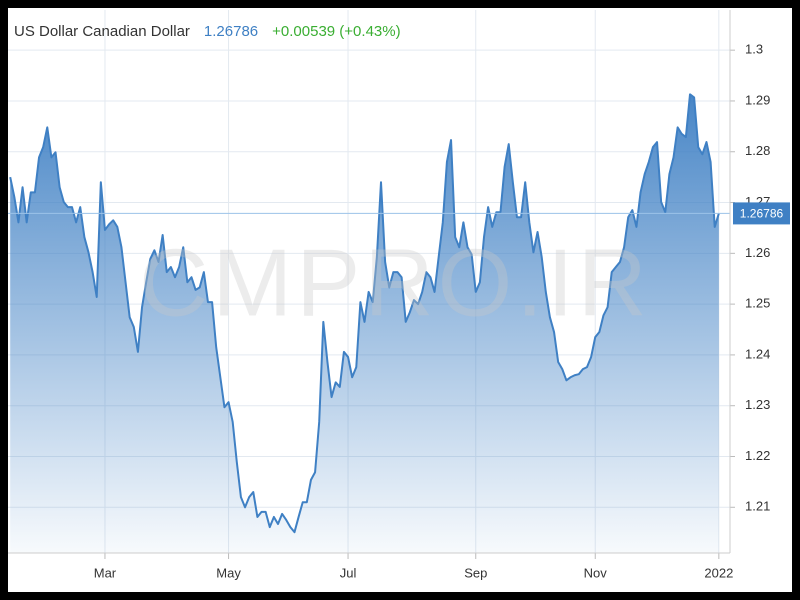 The image size is (800, 600). What do you see at coordinates (231, 31) in the screenshot?
I see `last-value: 1.26786` at bounding box center [231, 31].